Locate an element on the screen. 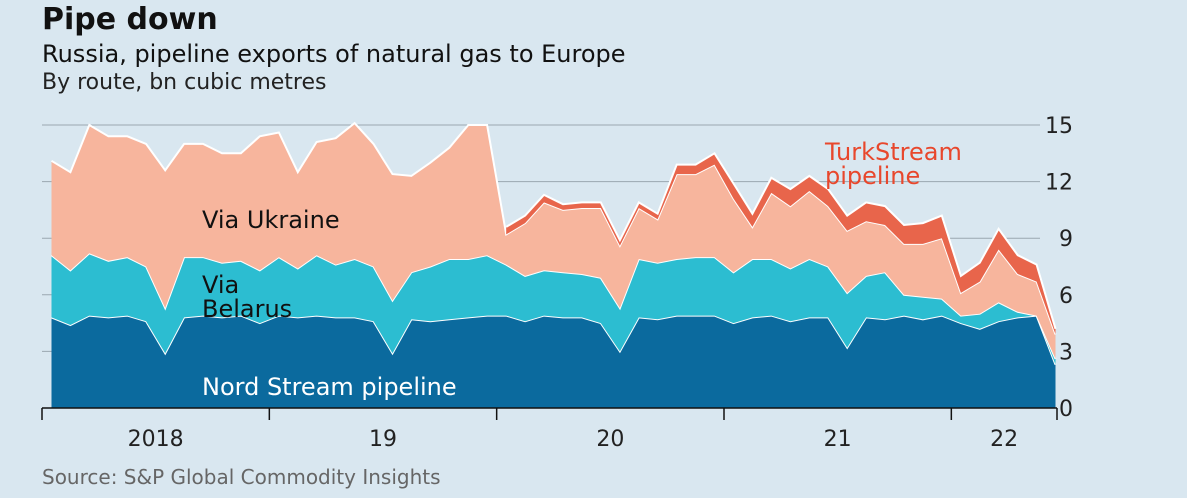  x-tick-label: 22 is located at coordinates (1004, 439).